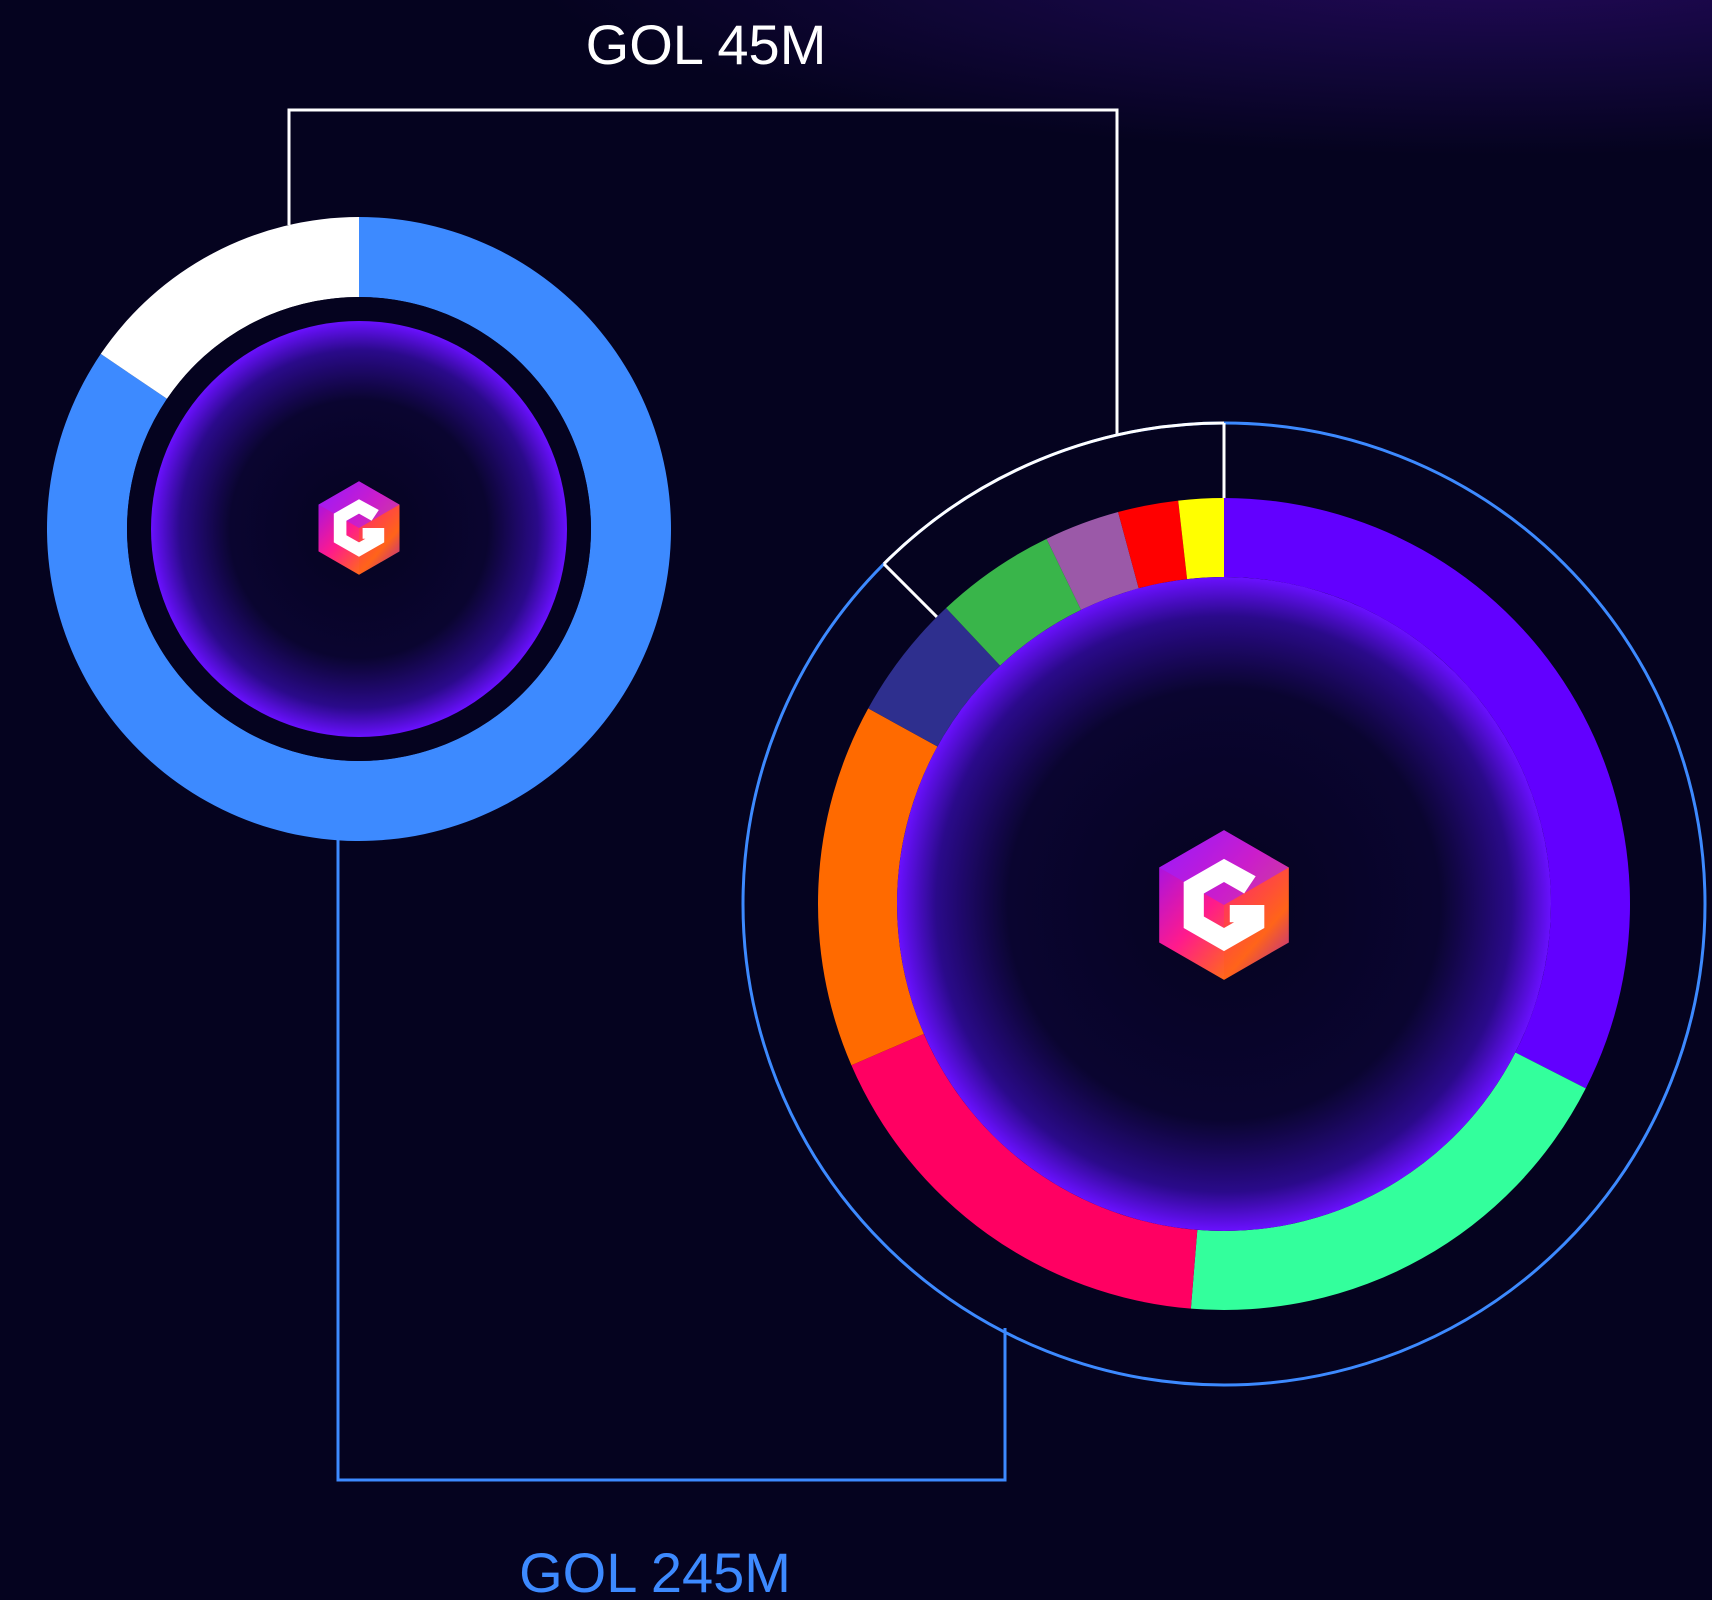  I want to click on small-donut, so click(358, 529).